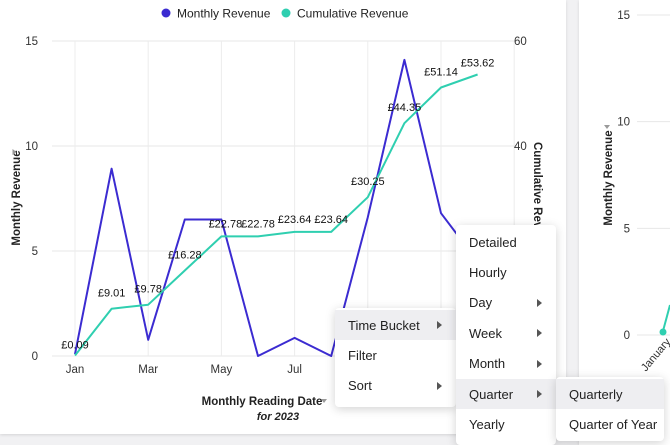 The image size is (670, 445). I want to click on menu-item-label: Sort, so click(360, 386).